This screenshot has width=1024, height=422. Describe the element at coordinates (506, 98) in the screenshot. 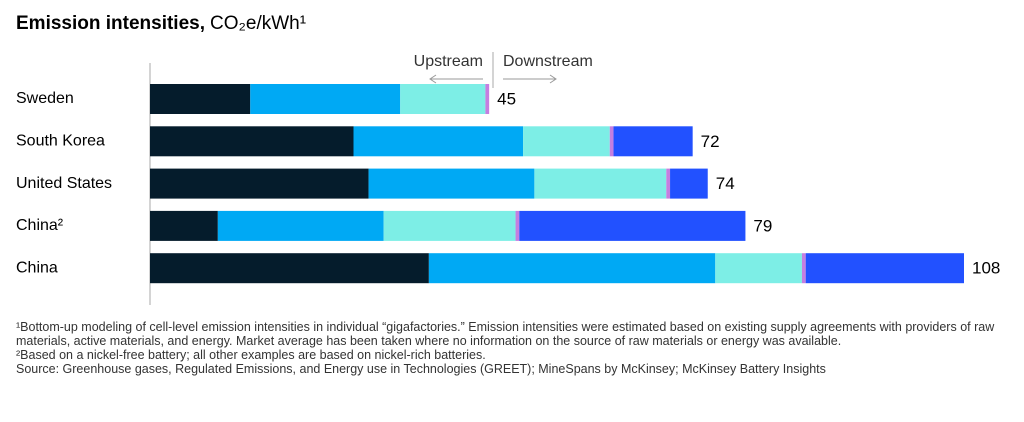

I see `total-label: 45` at that location.